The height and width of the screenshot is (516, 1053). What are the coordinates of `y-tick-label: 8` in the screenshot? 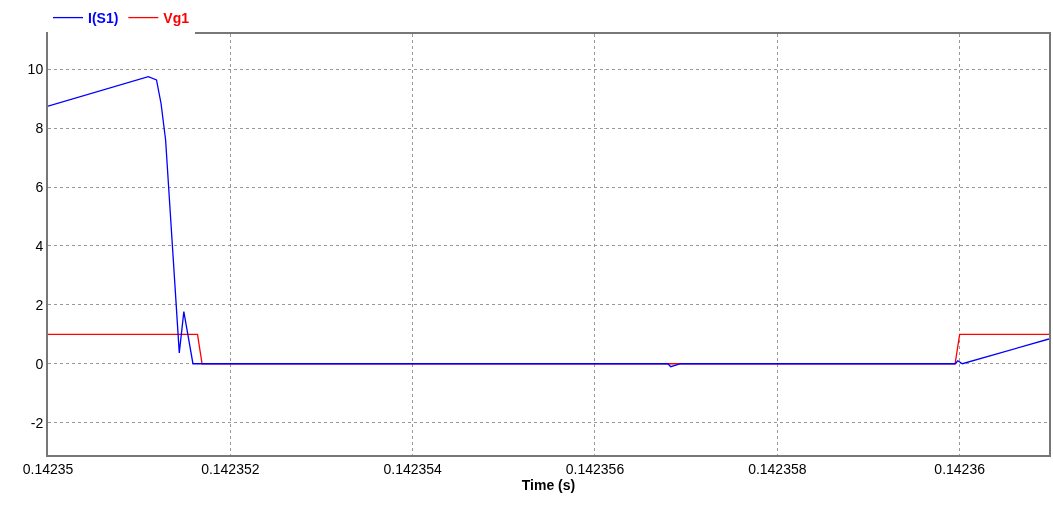 It's located at (39, 128).